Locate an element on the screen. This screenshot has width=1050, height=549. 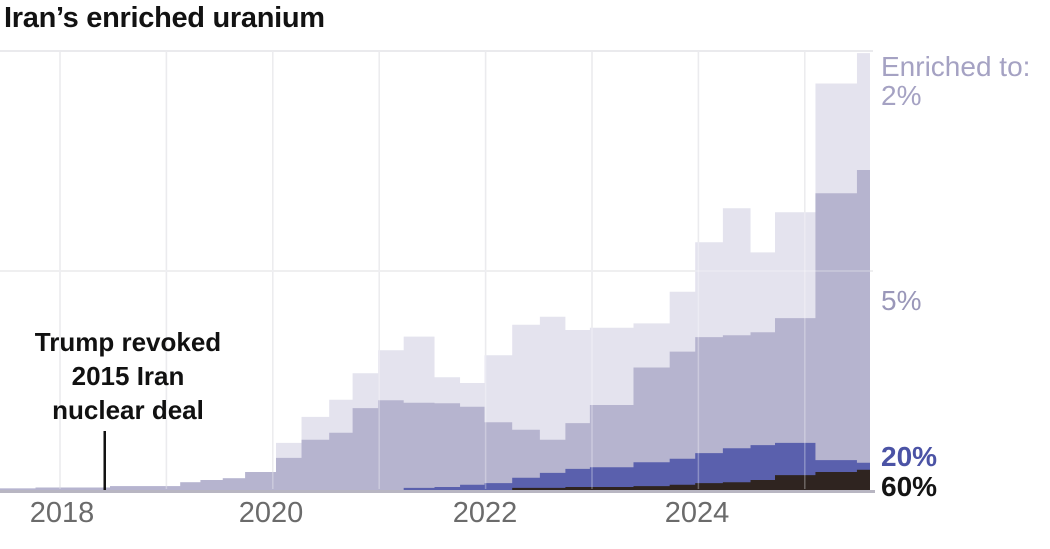
legend-item-20pct: 20% is located at coordinates (909, 456).